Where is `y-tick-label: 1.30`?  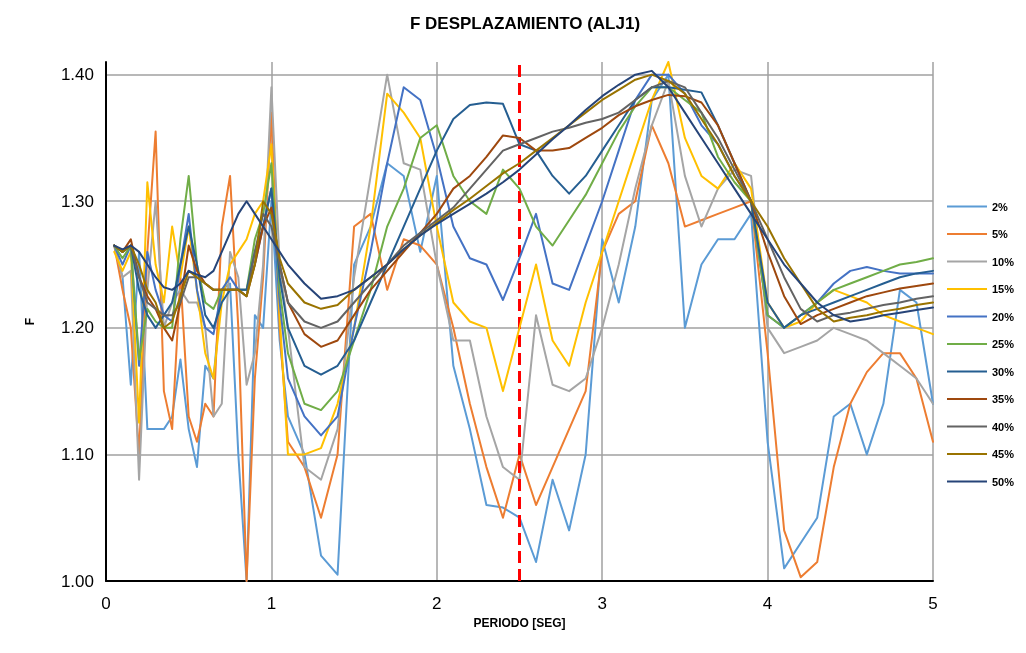
y-tick-label: 1.30 is located at coordinates (77, 201).